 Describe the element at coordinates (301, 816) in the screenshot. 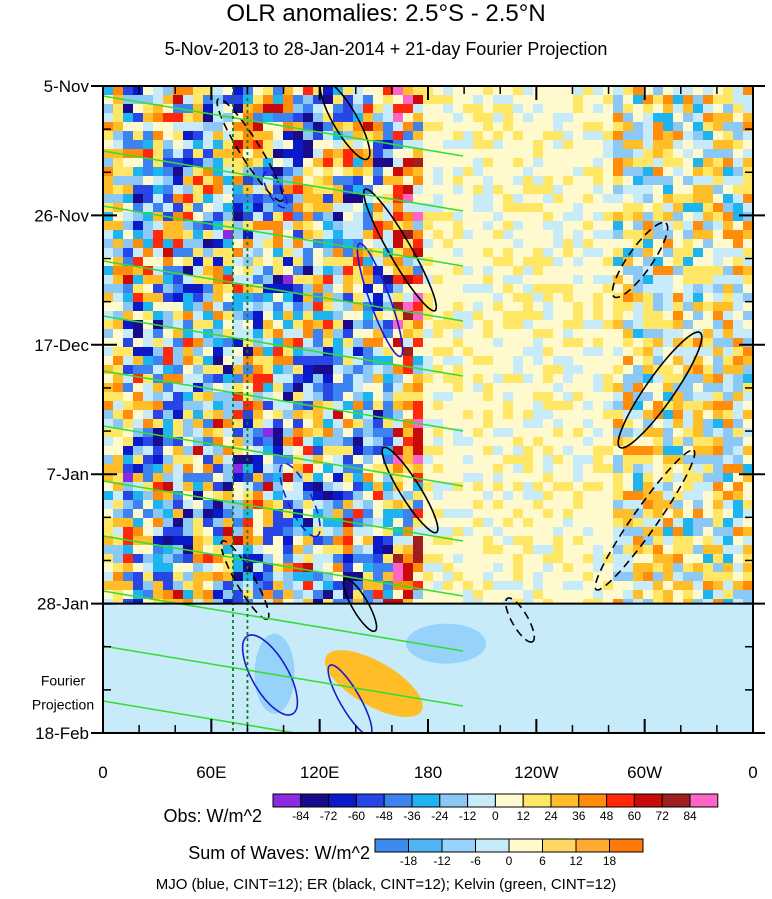

I see `colorbar-label: -84` at that location.